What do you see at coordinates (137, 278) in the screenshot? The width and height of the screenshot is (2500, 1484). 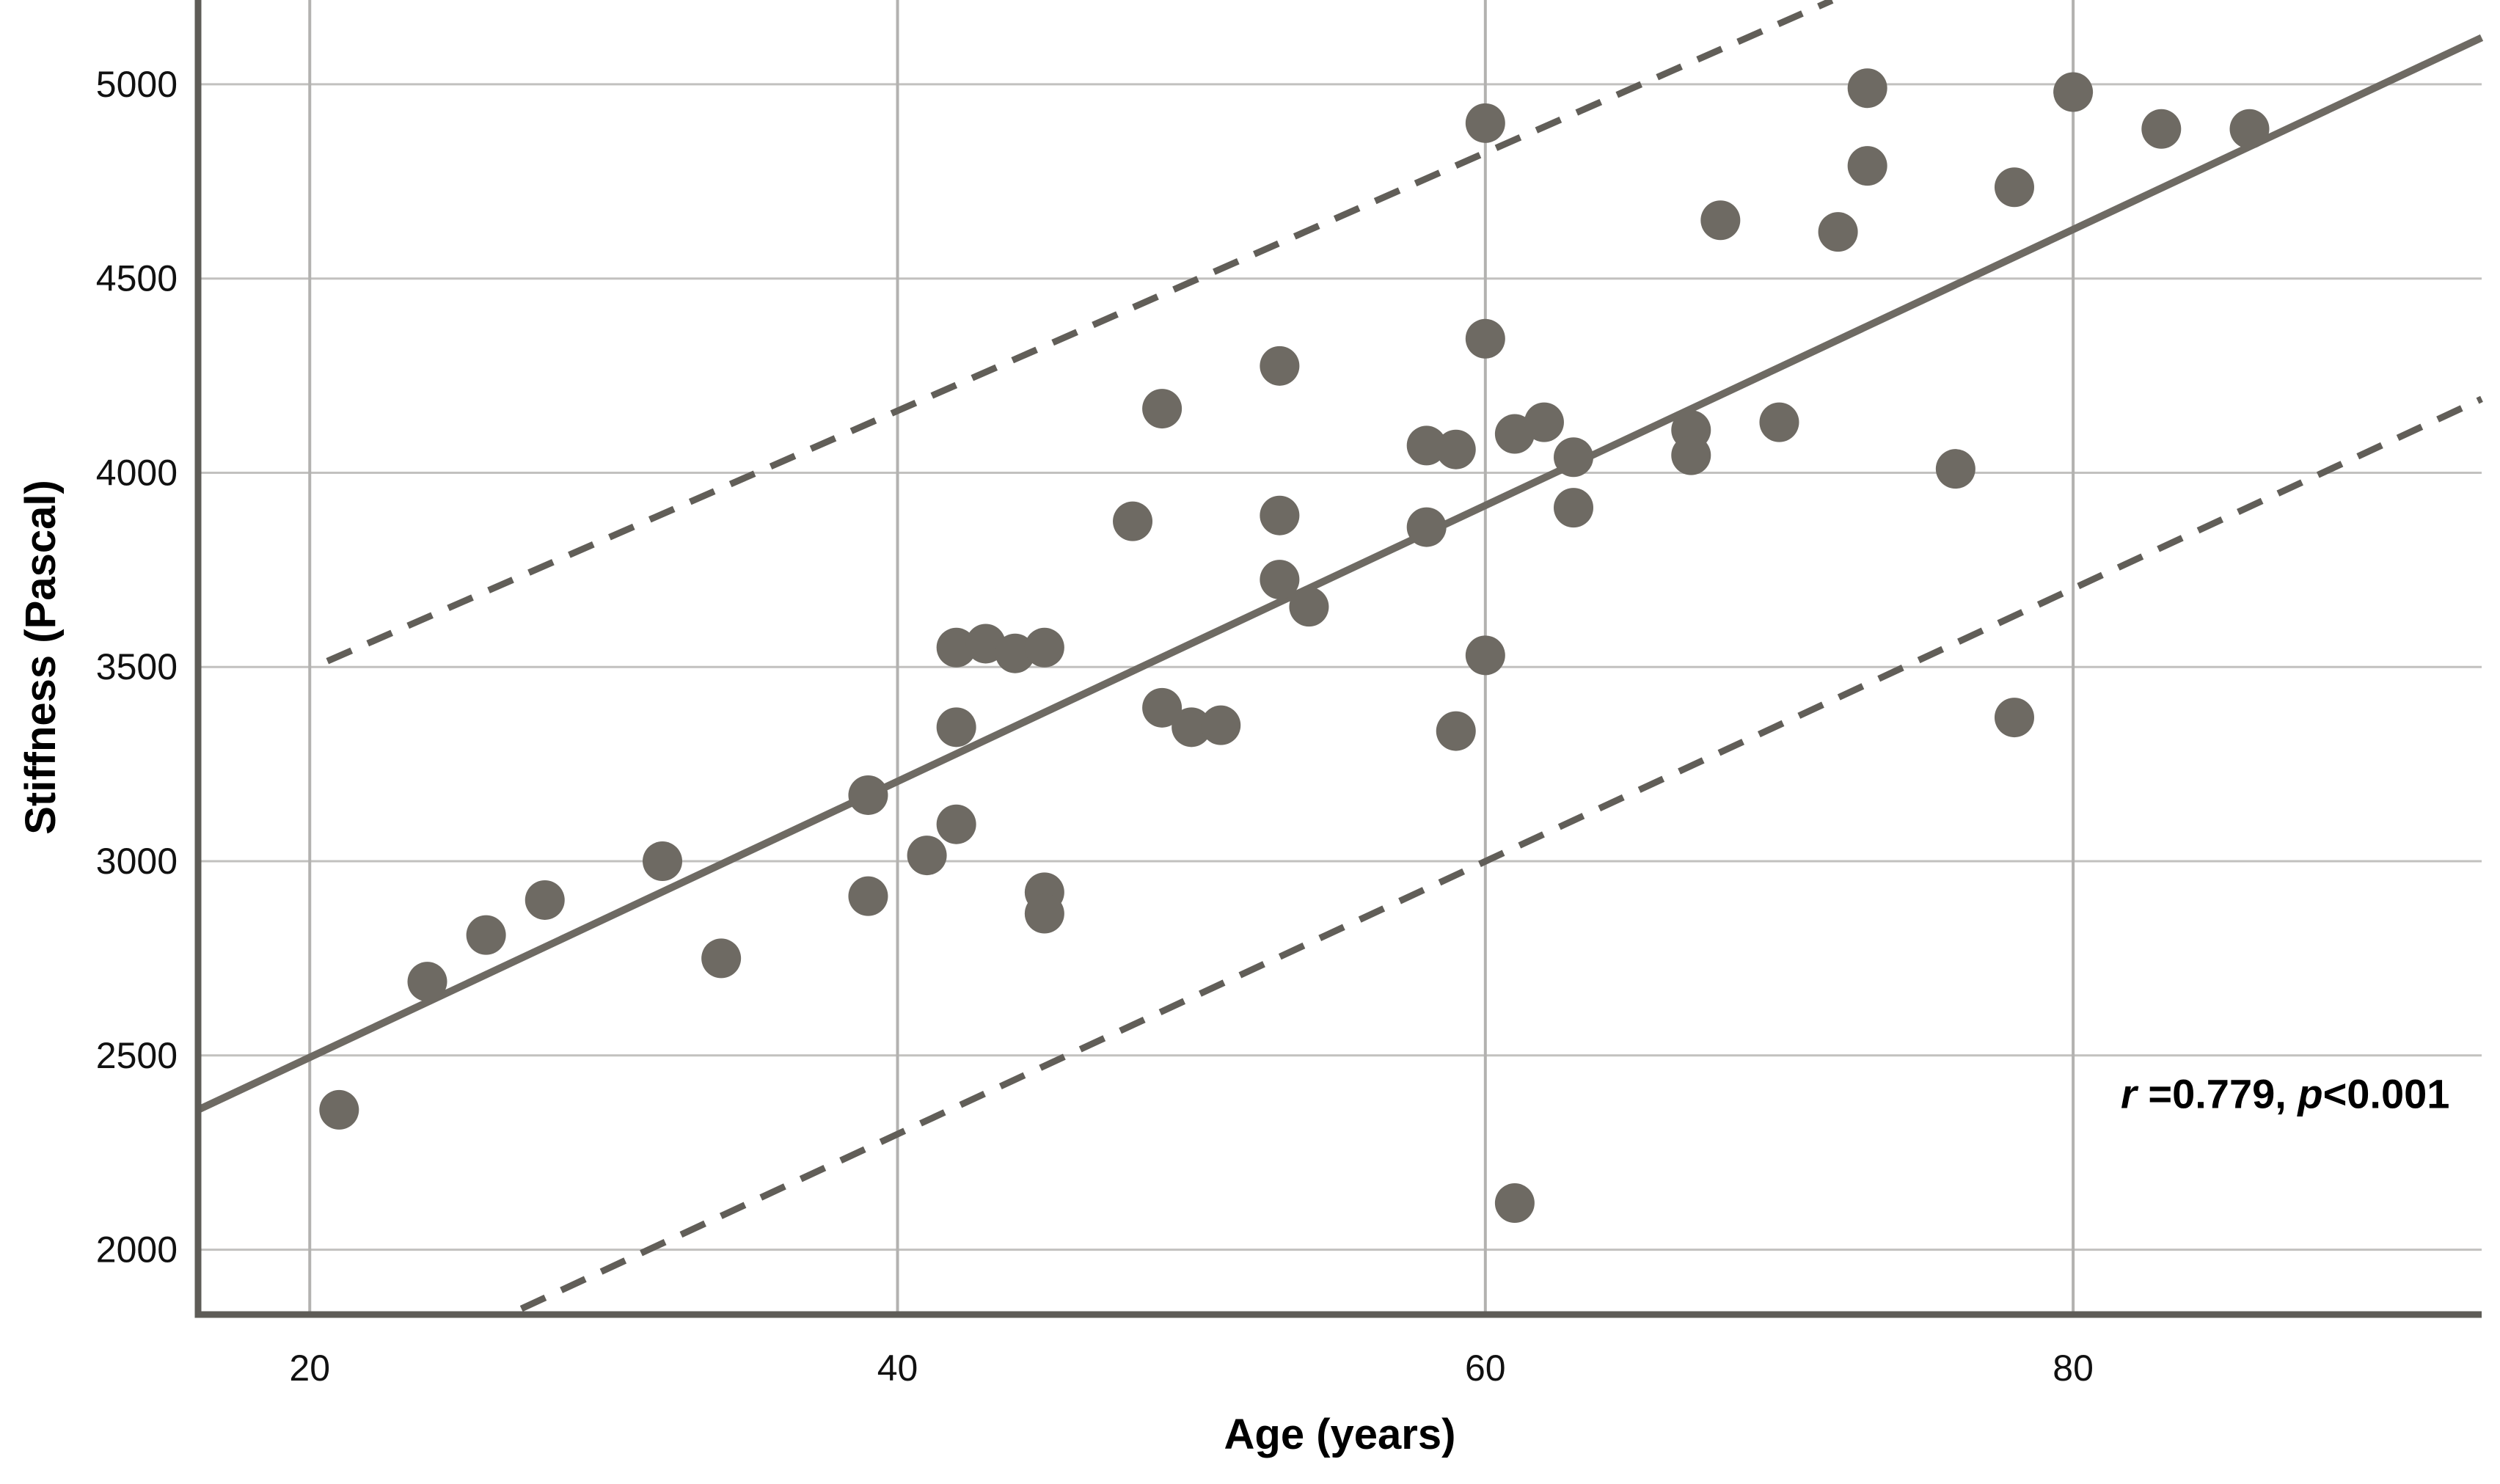 I see `y-tick-label-4500: 4500` at bounding box center [137, 278].